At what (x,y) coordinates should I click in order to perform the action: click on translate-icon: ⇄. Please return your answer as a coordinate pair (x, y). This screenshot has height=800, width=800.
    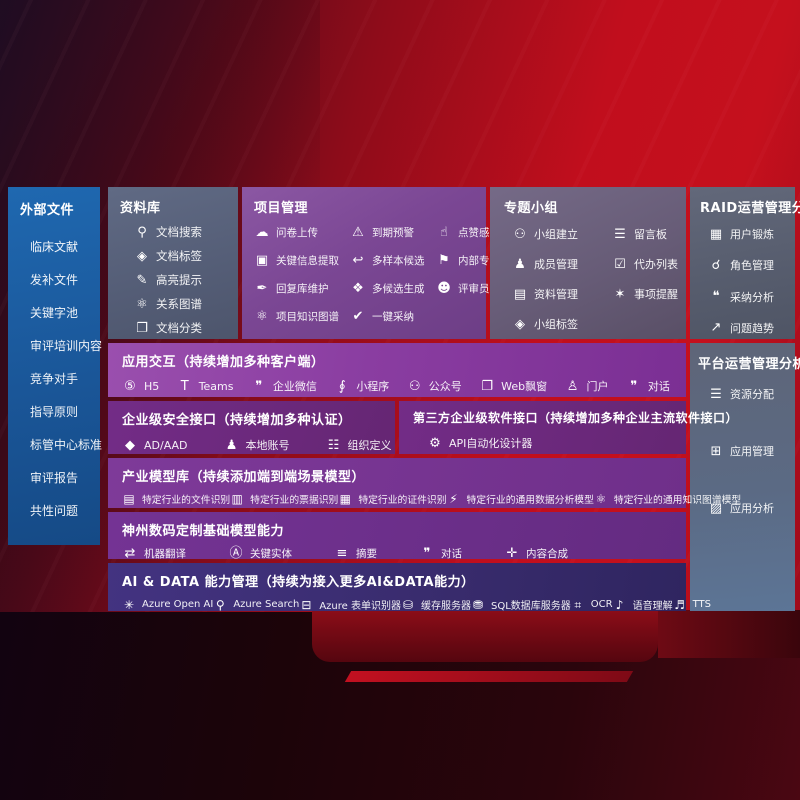
    Looking at the image, I should click on (130, 553).